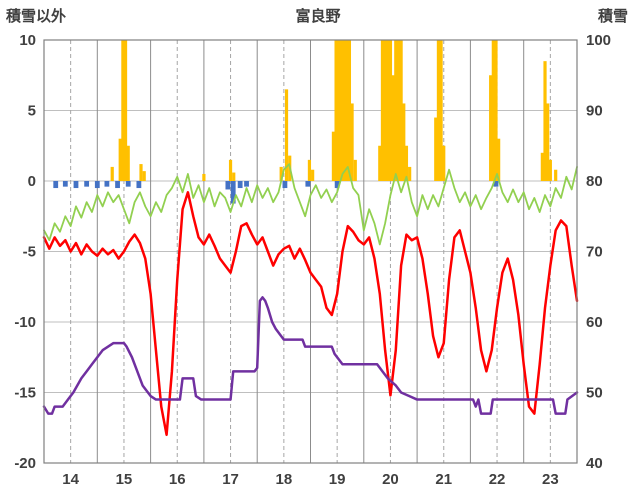  I want to click on left-tick-label: 10, so click(27, 40).